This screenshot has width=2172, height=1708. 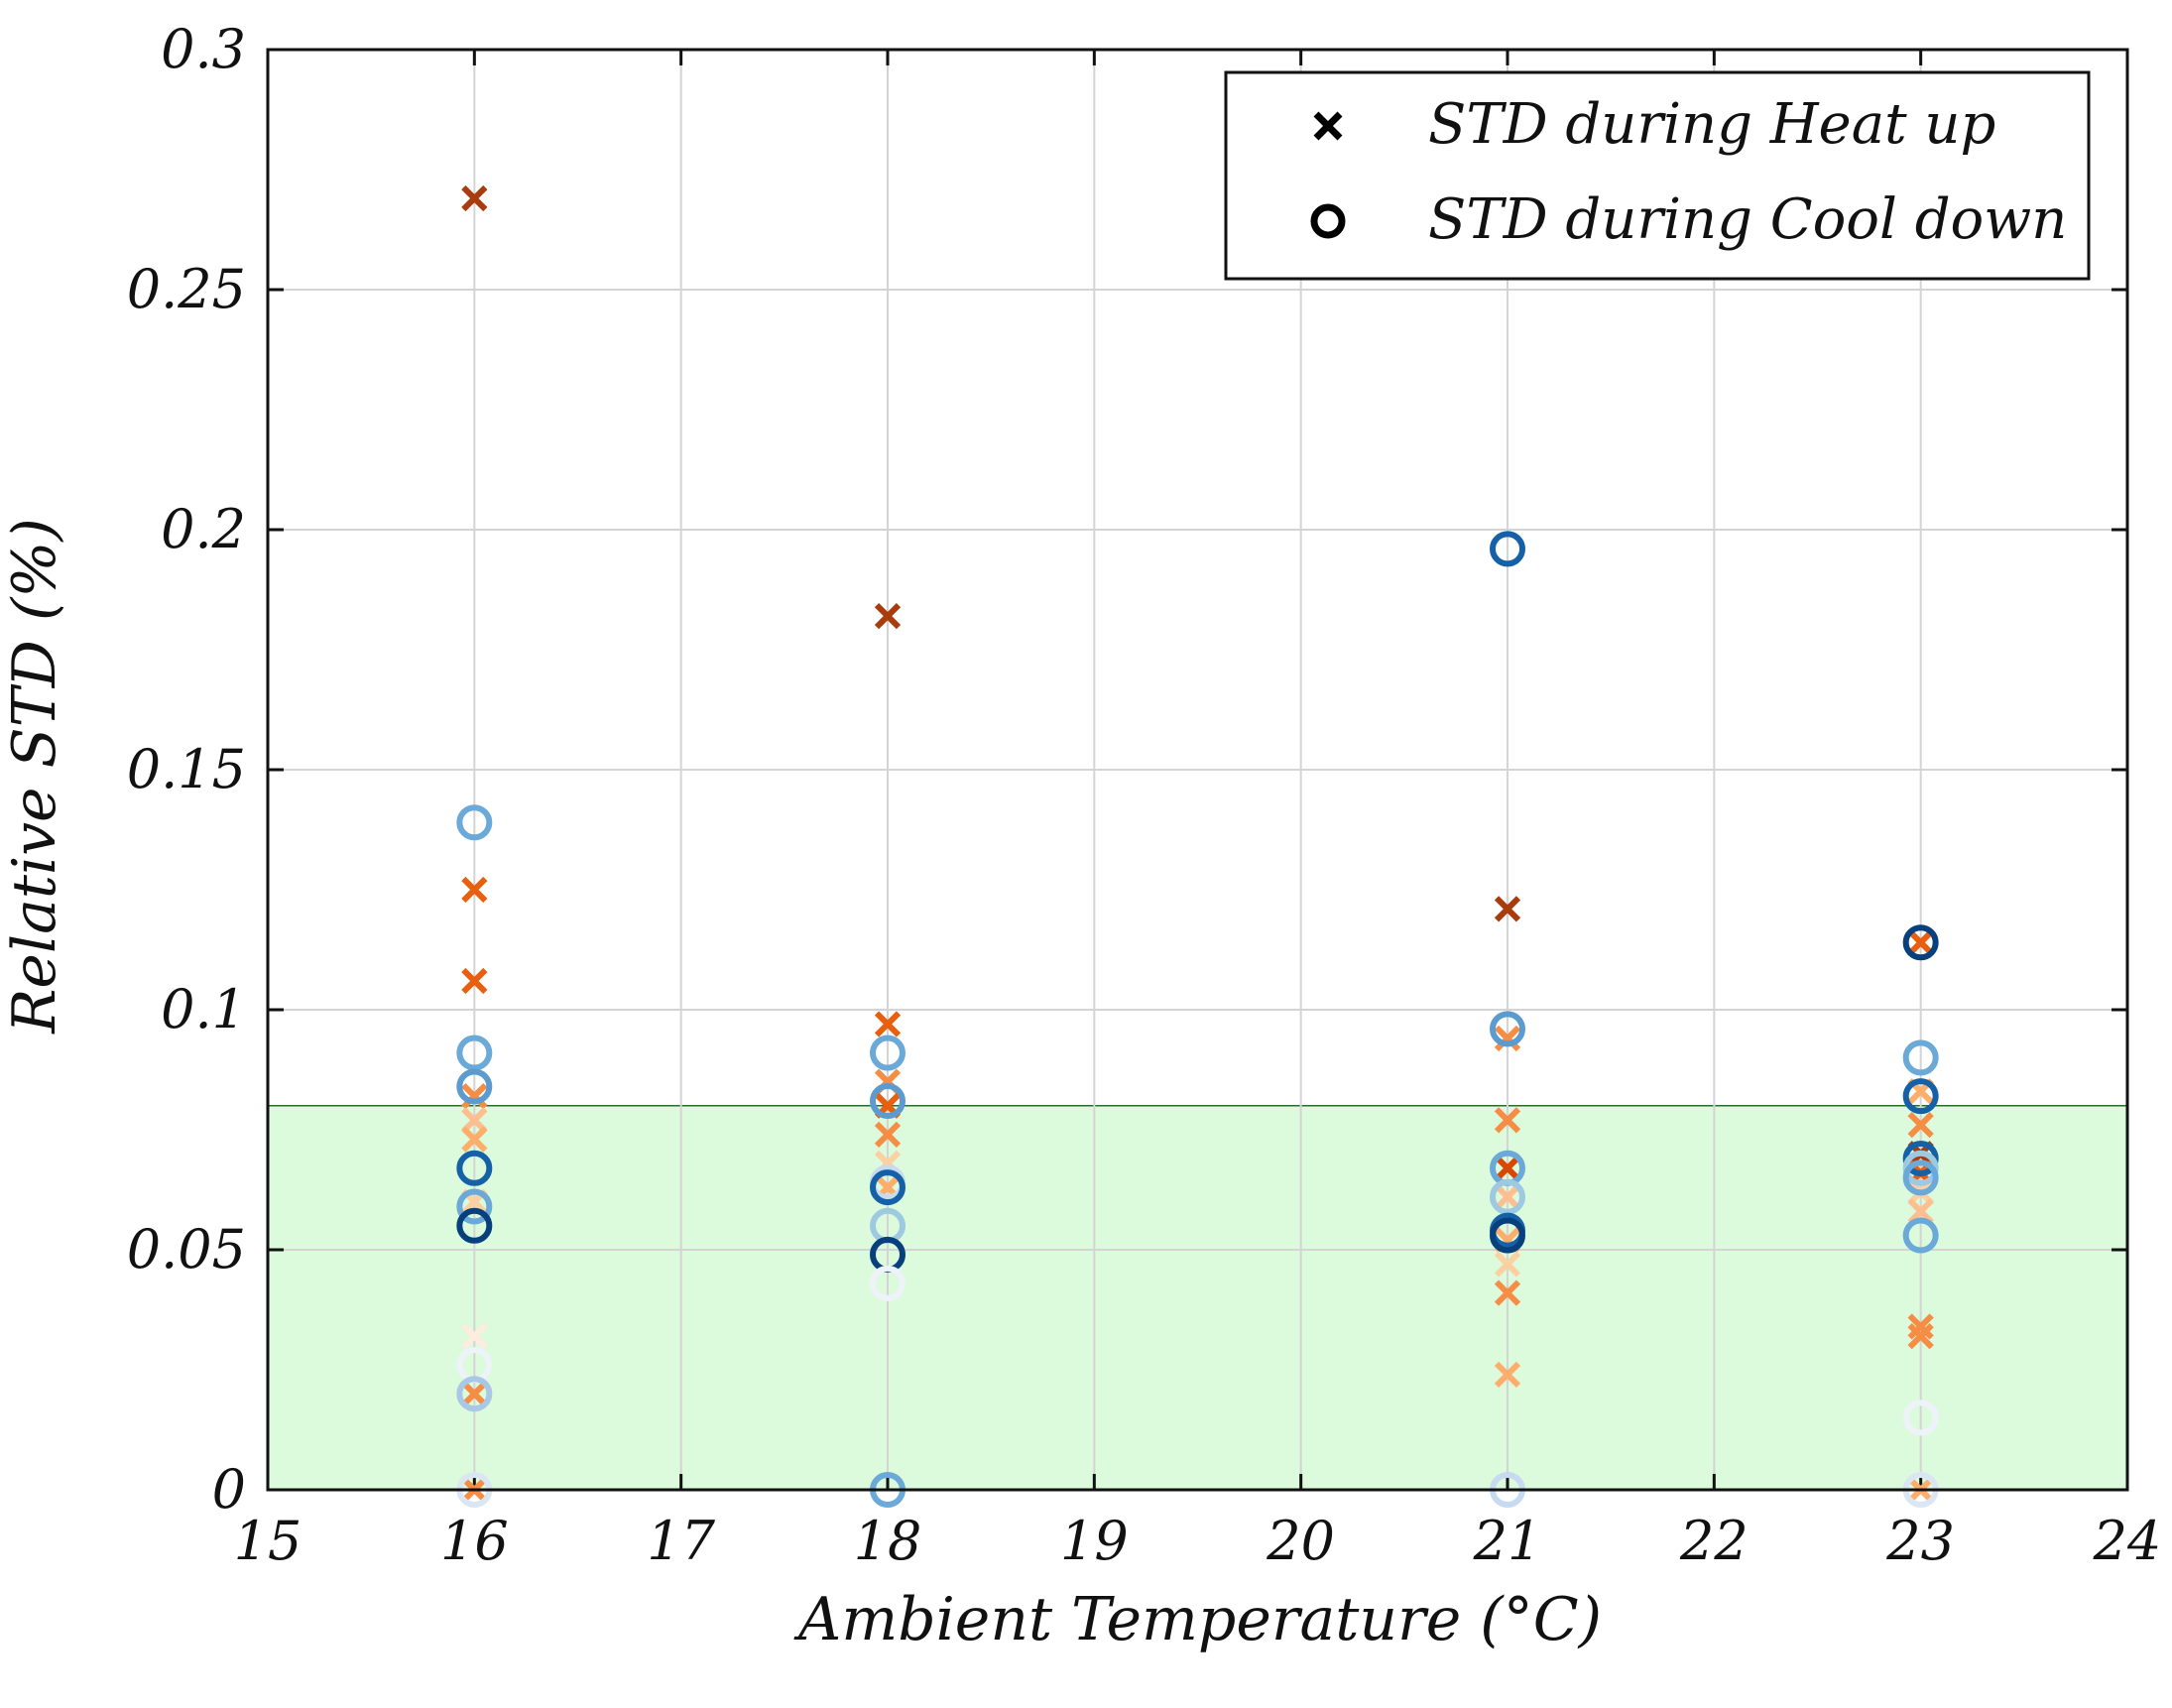 I want to click on x-axis-title: Ambient Temperature (°C), so click(x=1197, y=1619).